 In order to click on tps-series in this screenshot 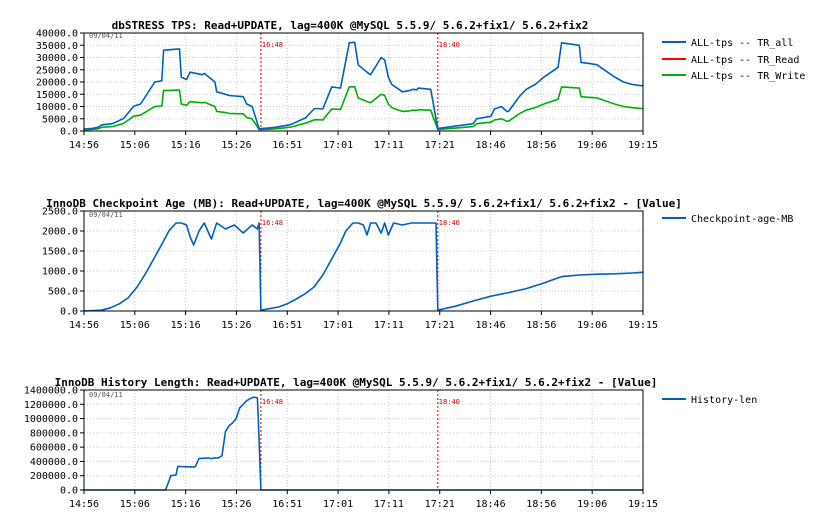, I will do `click(363, 86)`.